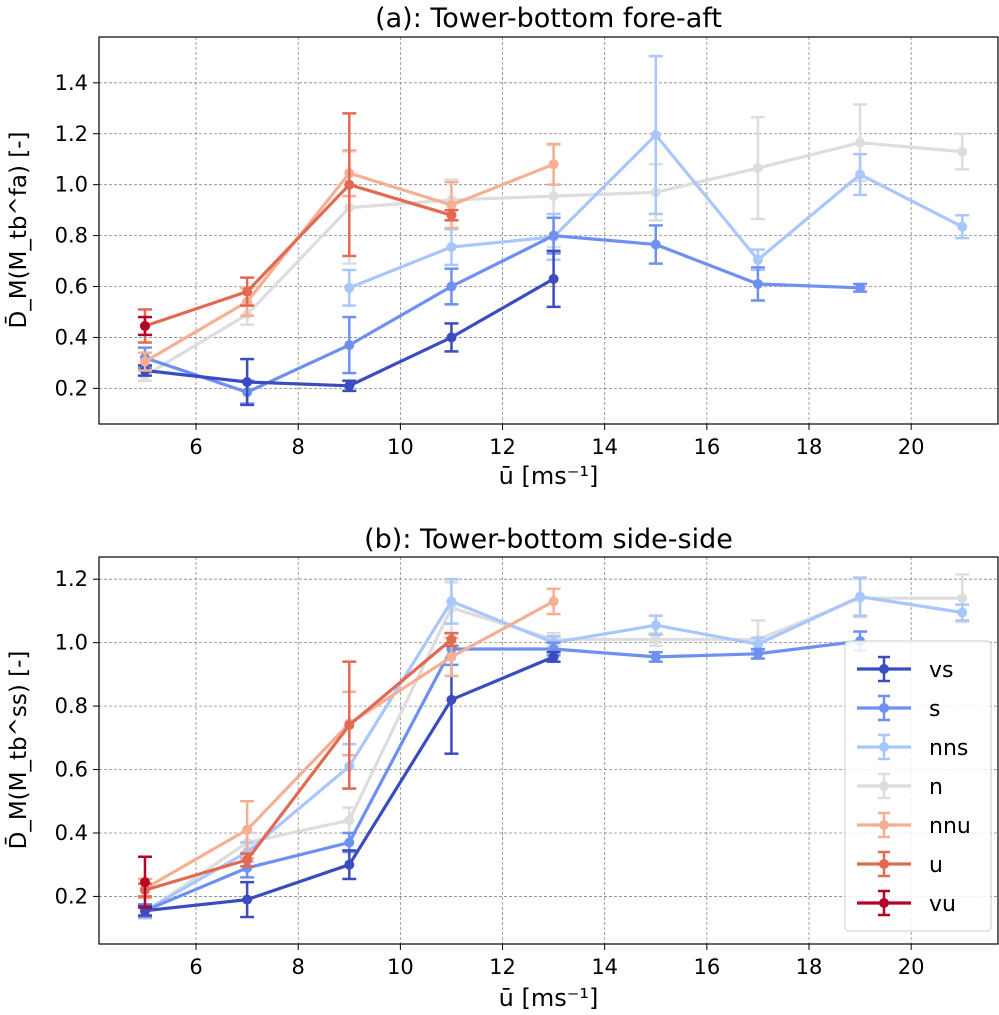 The height and width of the screenshot is (1015, 999). Describe the element at coordinates (195, 967) in the screenshot. I see `x-tick-label: 6` at that location.